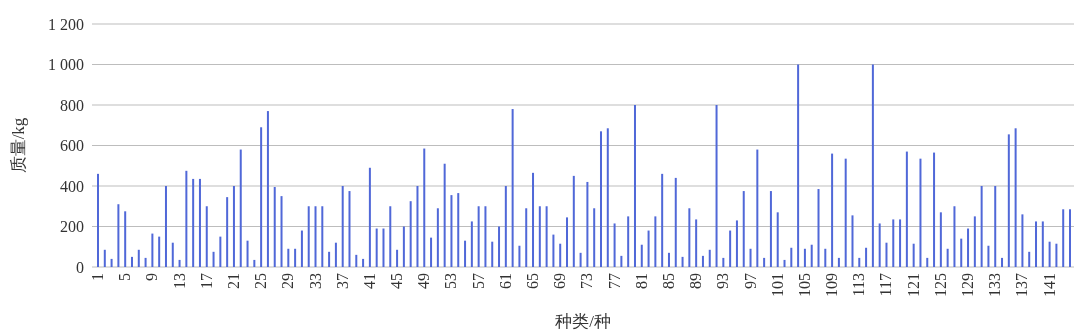 The height and width of the screenshot is (335, 1080). What do you see at coordinates (750, 281) in the screenshot?
I see `x-tick-label: 97` at bounding box center [750, 281].